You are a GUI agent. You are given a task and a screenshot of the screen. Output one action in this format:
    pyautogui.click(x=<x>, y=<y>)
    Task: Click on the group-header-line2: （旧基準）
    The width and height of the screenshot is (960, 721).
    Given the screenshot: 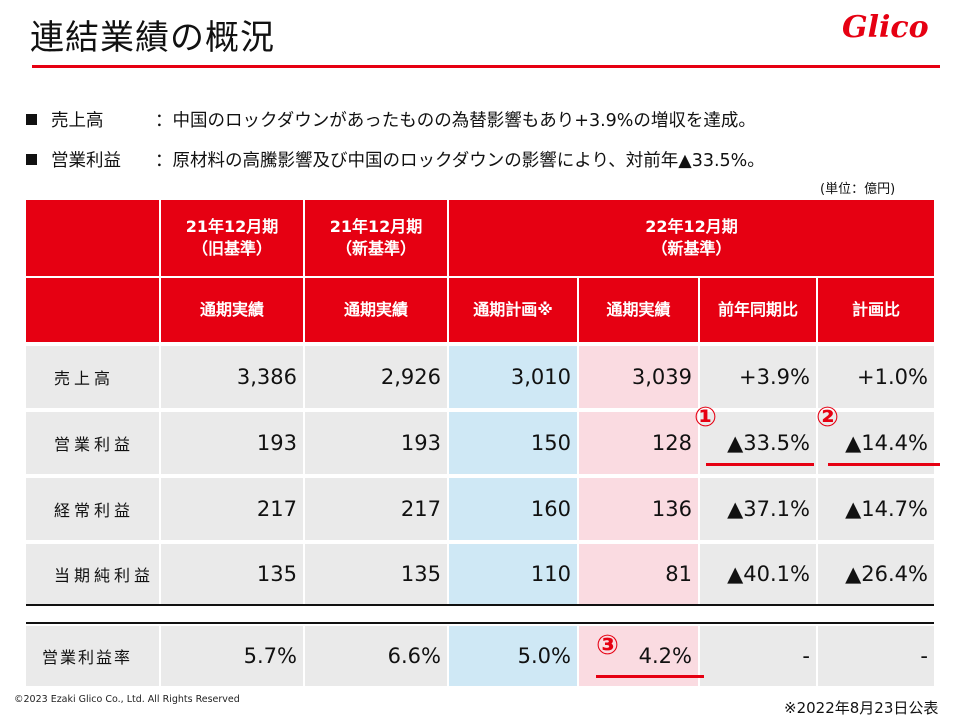 What is the action you would take?
    pyautogui.click(x=231, y=248)
    